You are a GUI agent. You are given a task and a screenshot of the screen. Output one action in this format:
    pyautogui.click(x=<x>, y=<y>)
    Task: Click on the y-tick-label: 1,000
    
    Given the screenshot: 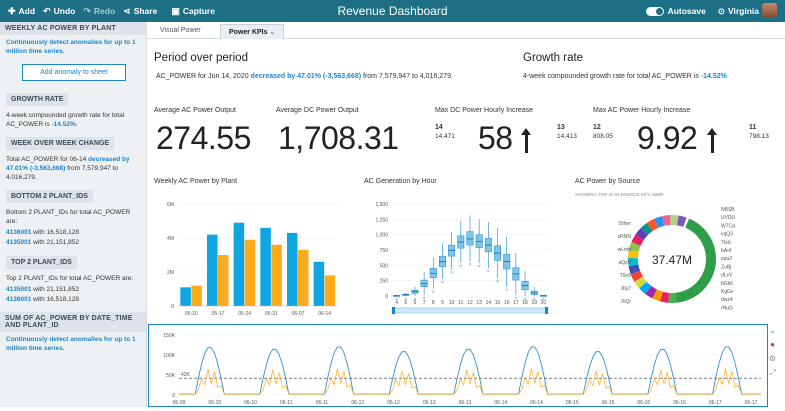 What is the action you would take?
    pyautogui.click(x=381, y=236)
    